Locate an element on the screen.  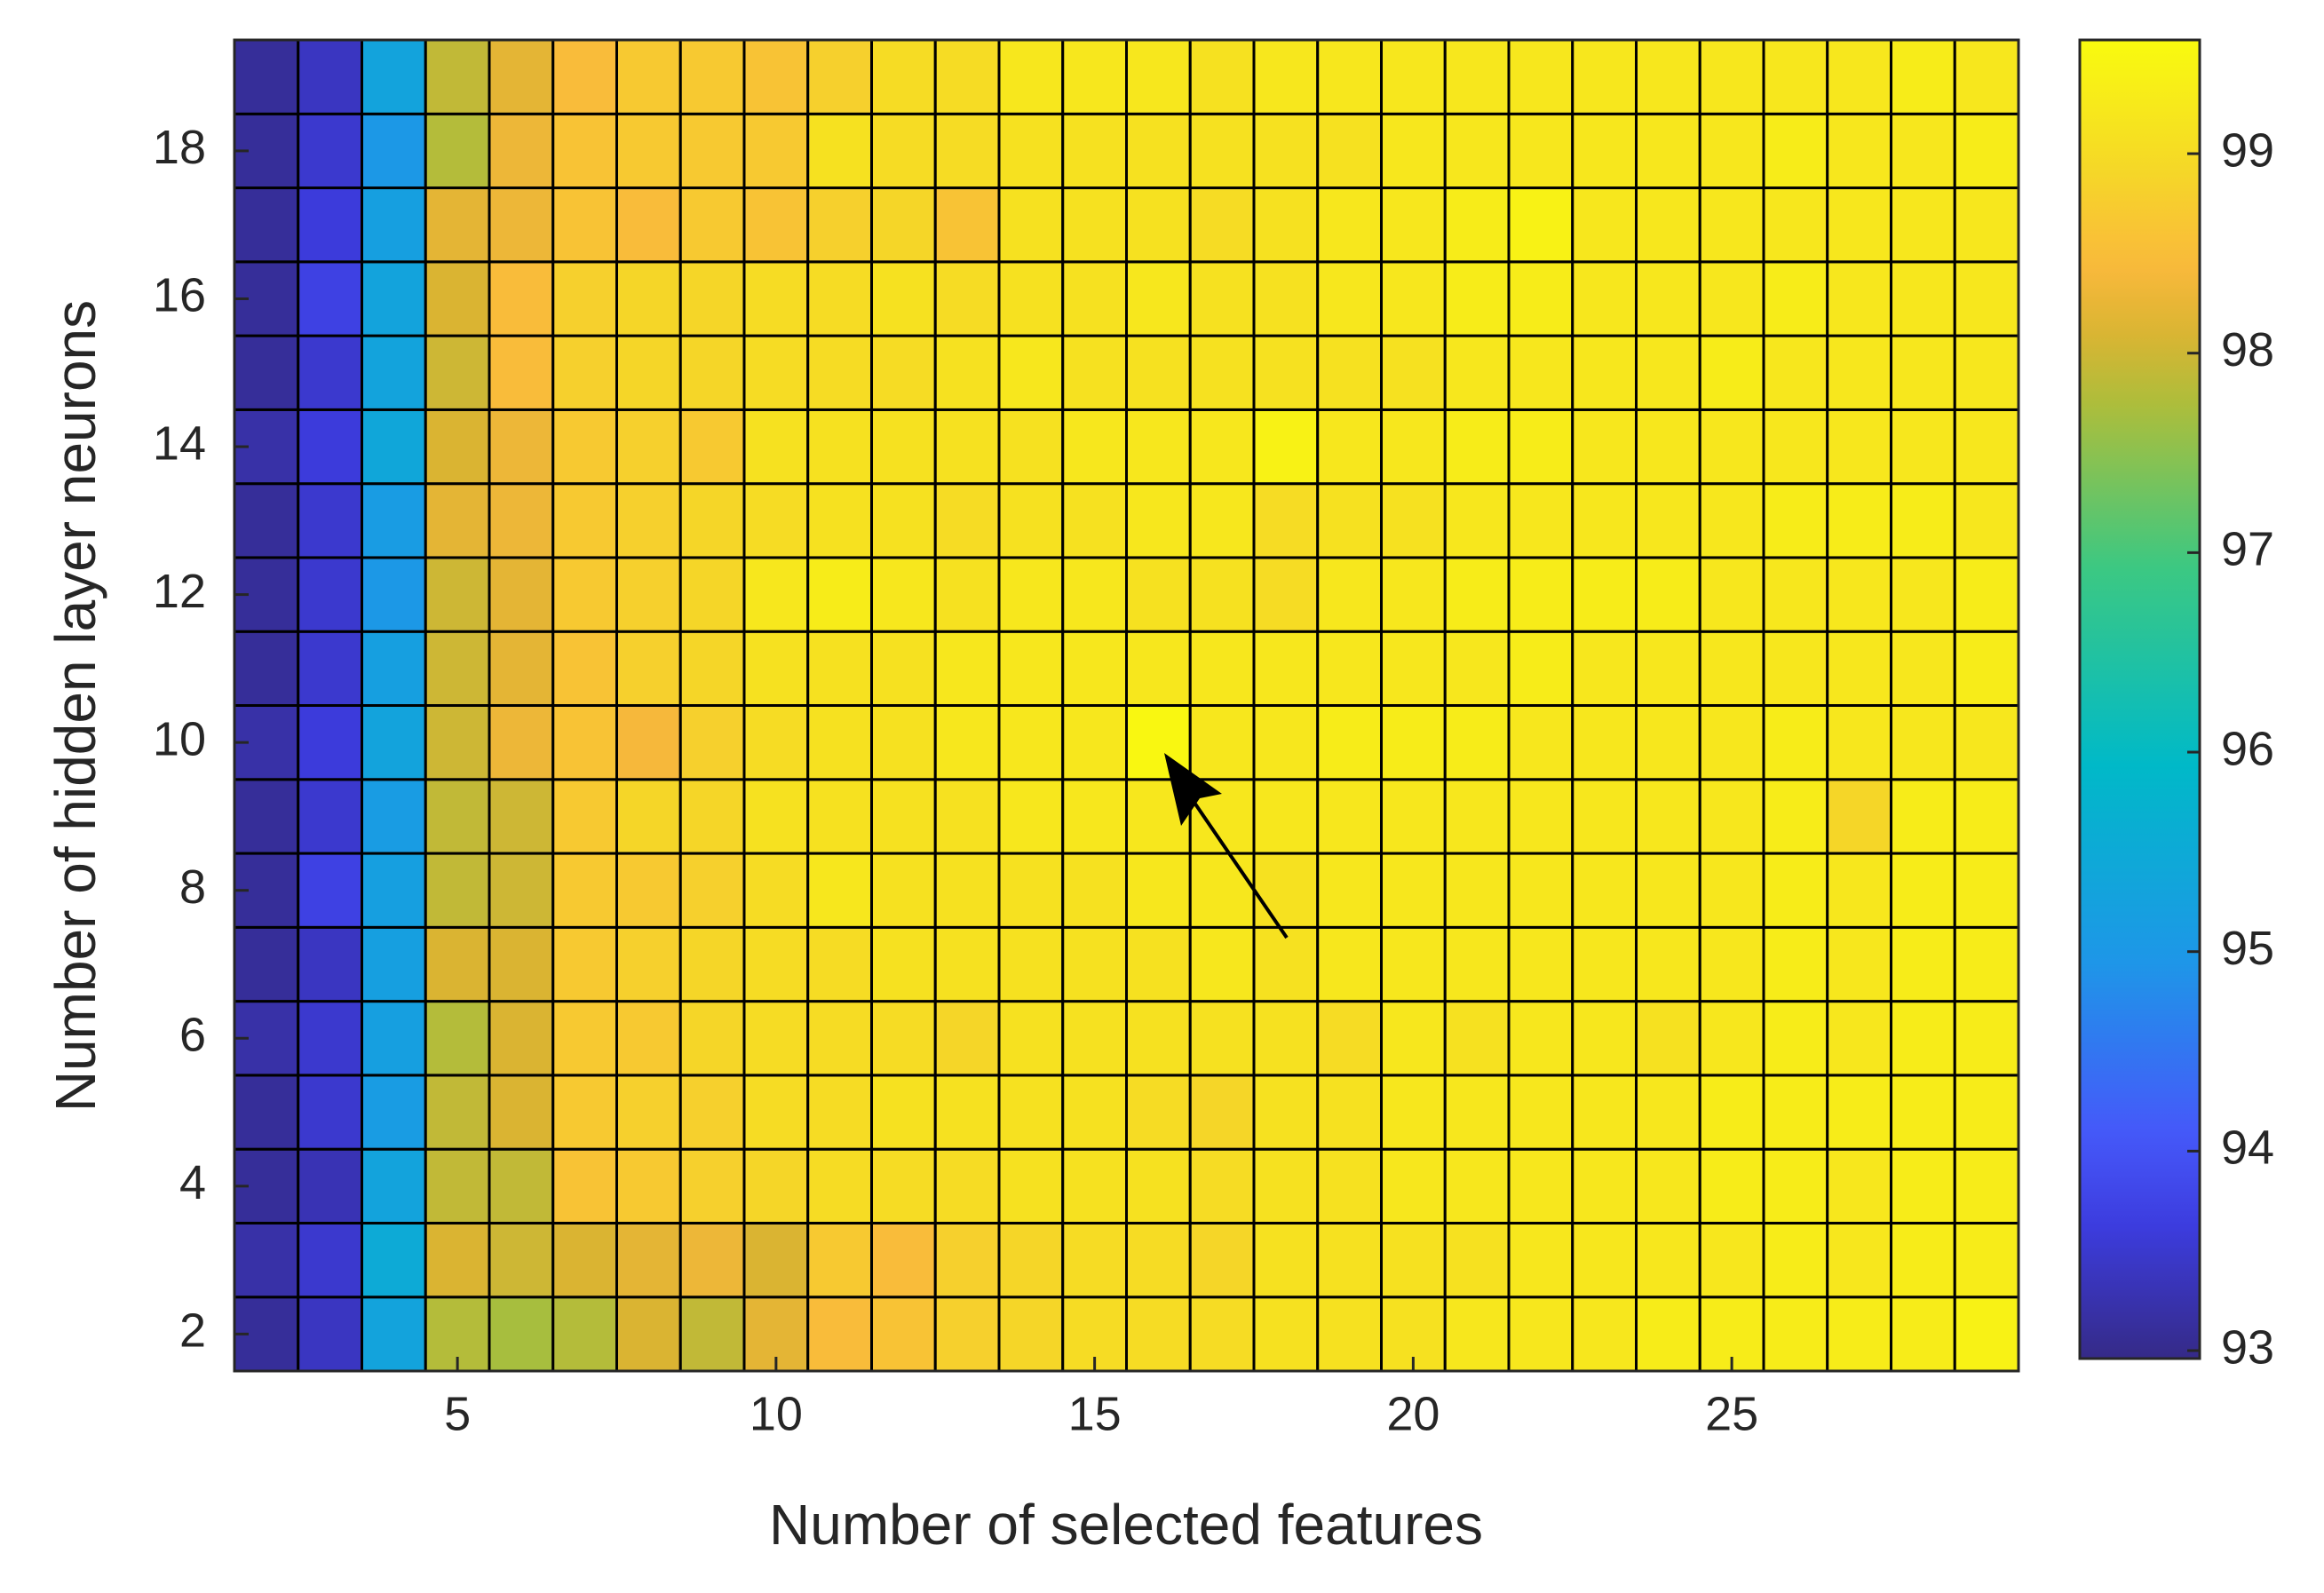
y-tick-label: 14 is located at coordinates (179, 443).